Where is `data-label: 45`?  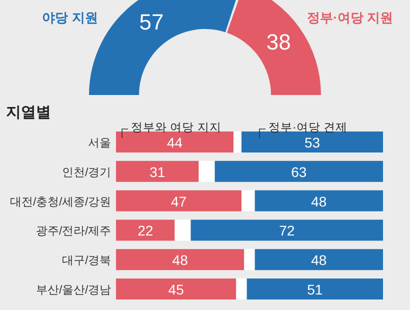 data-label: 45 is located at coordinates (176, 290).